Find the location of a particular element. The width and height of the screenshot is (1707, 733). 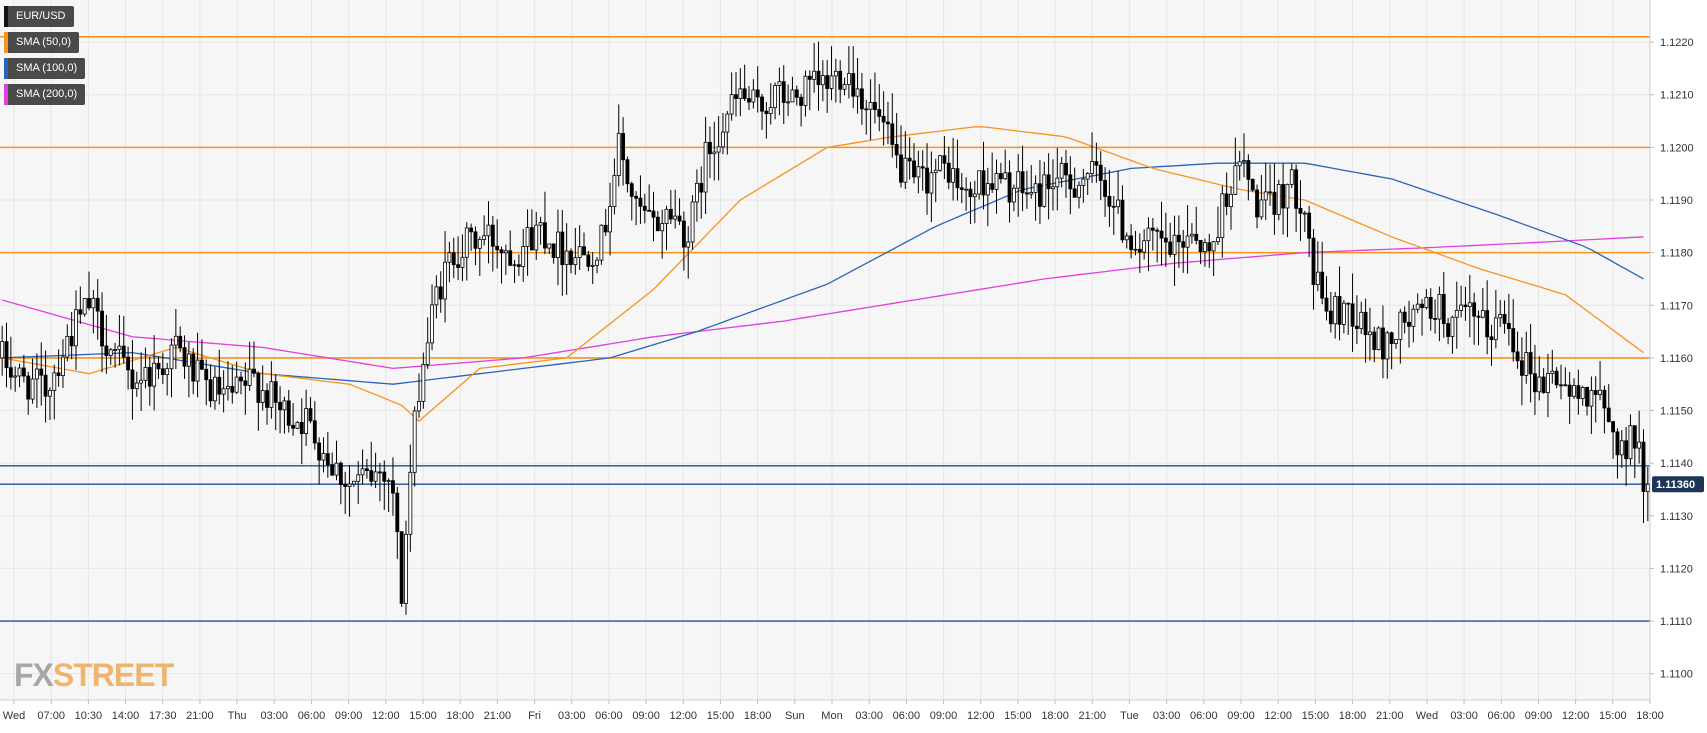

fxstreet-watermark: FXSTREET is located at coordinates (94, 675).